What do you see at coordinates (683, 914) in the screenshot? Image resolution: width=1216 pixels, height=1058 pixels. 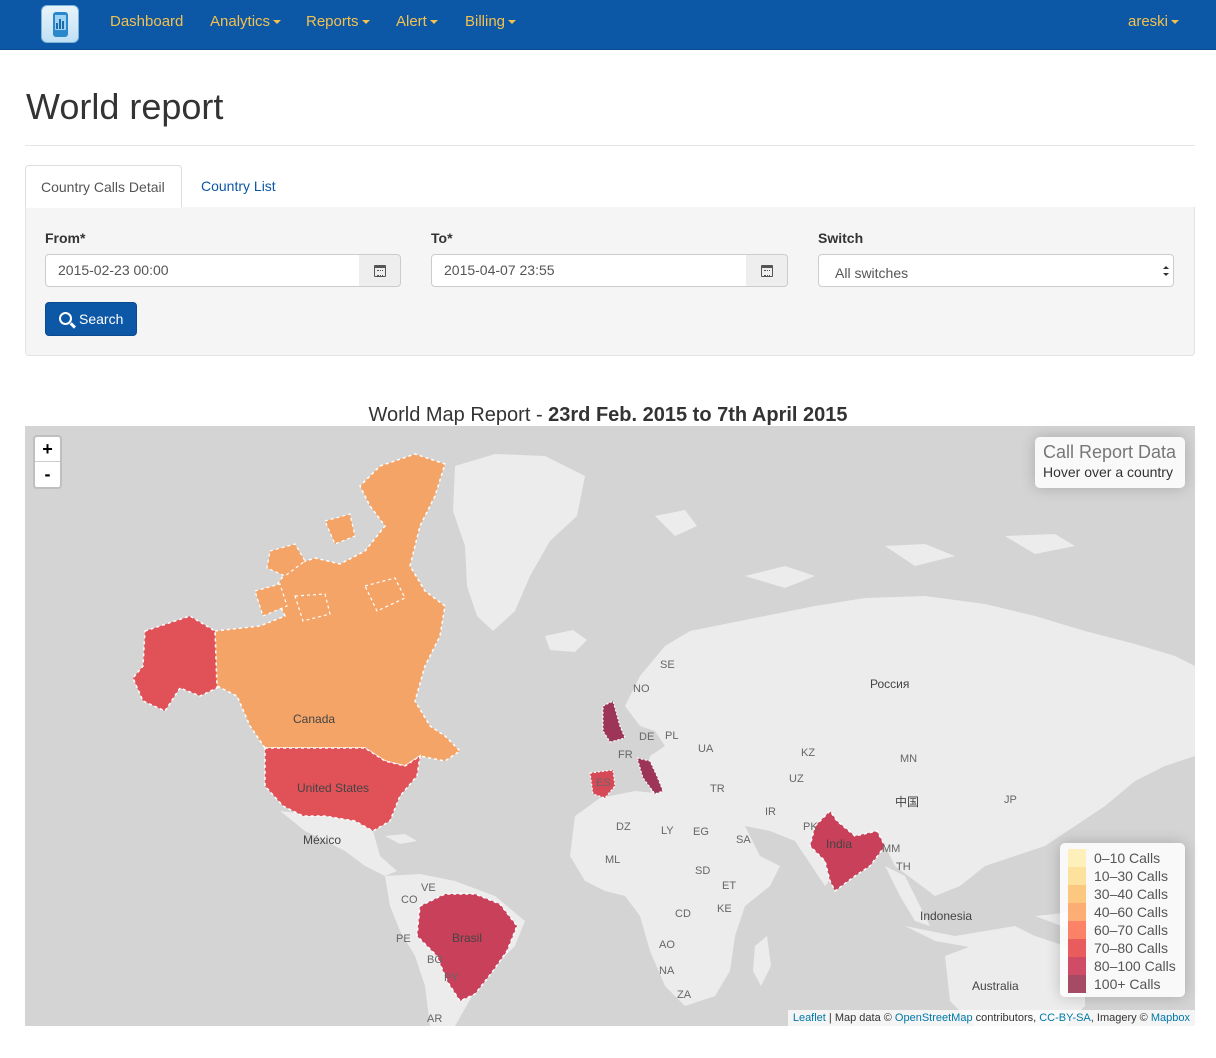 I see `label-cd: CD` at bounding box center [683, 914].